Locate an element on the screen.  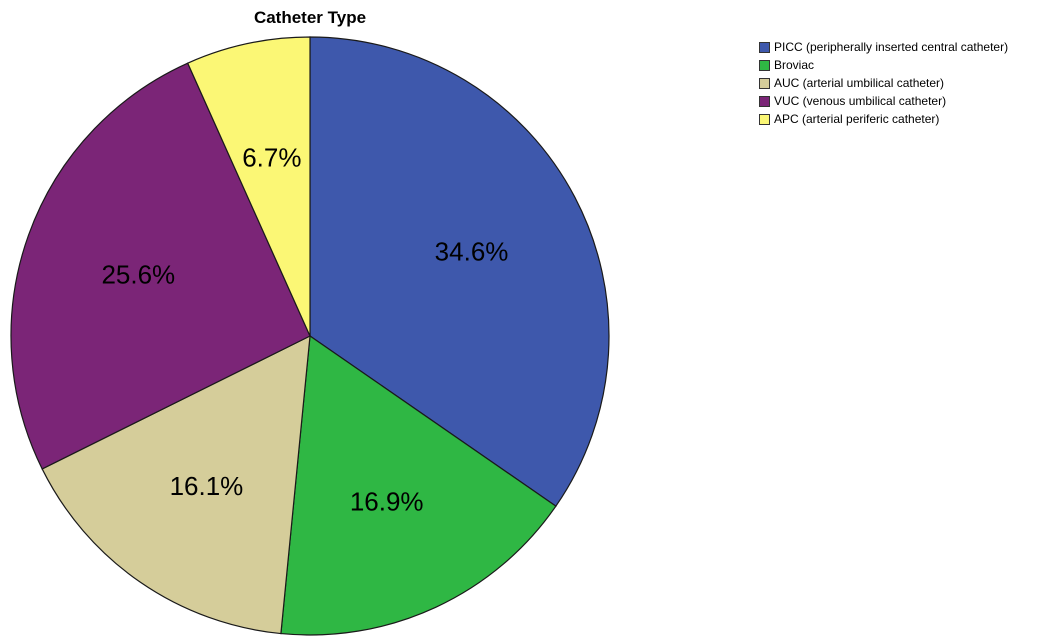
pie-slice-label-0: 34.6% is located at coordinates (472, 251).